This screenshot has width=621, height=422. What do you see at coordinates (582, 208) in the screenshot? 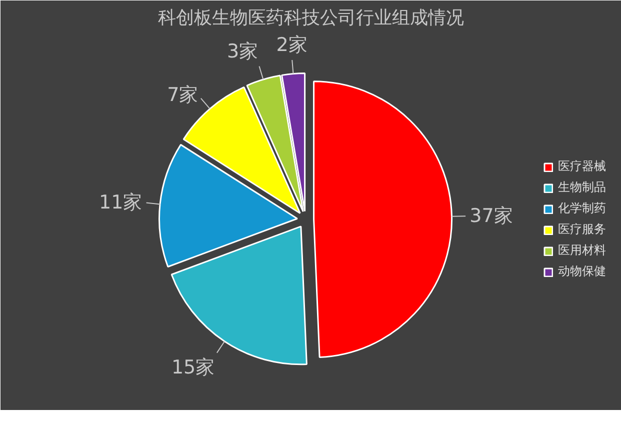
I see `legend-label: 化学制药` at bounding box center [582, 208].